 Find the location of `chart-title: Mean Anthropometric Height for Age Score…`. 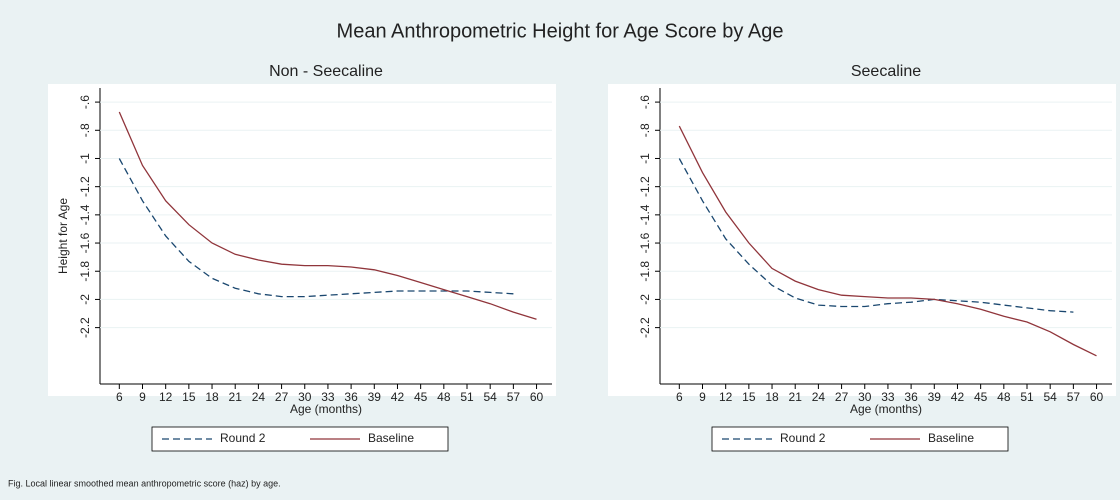

chart-title: Mean Anthropometric Height for Age Score… is located at coordinates (560, 31).